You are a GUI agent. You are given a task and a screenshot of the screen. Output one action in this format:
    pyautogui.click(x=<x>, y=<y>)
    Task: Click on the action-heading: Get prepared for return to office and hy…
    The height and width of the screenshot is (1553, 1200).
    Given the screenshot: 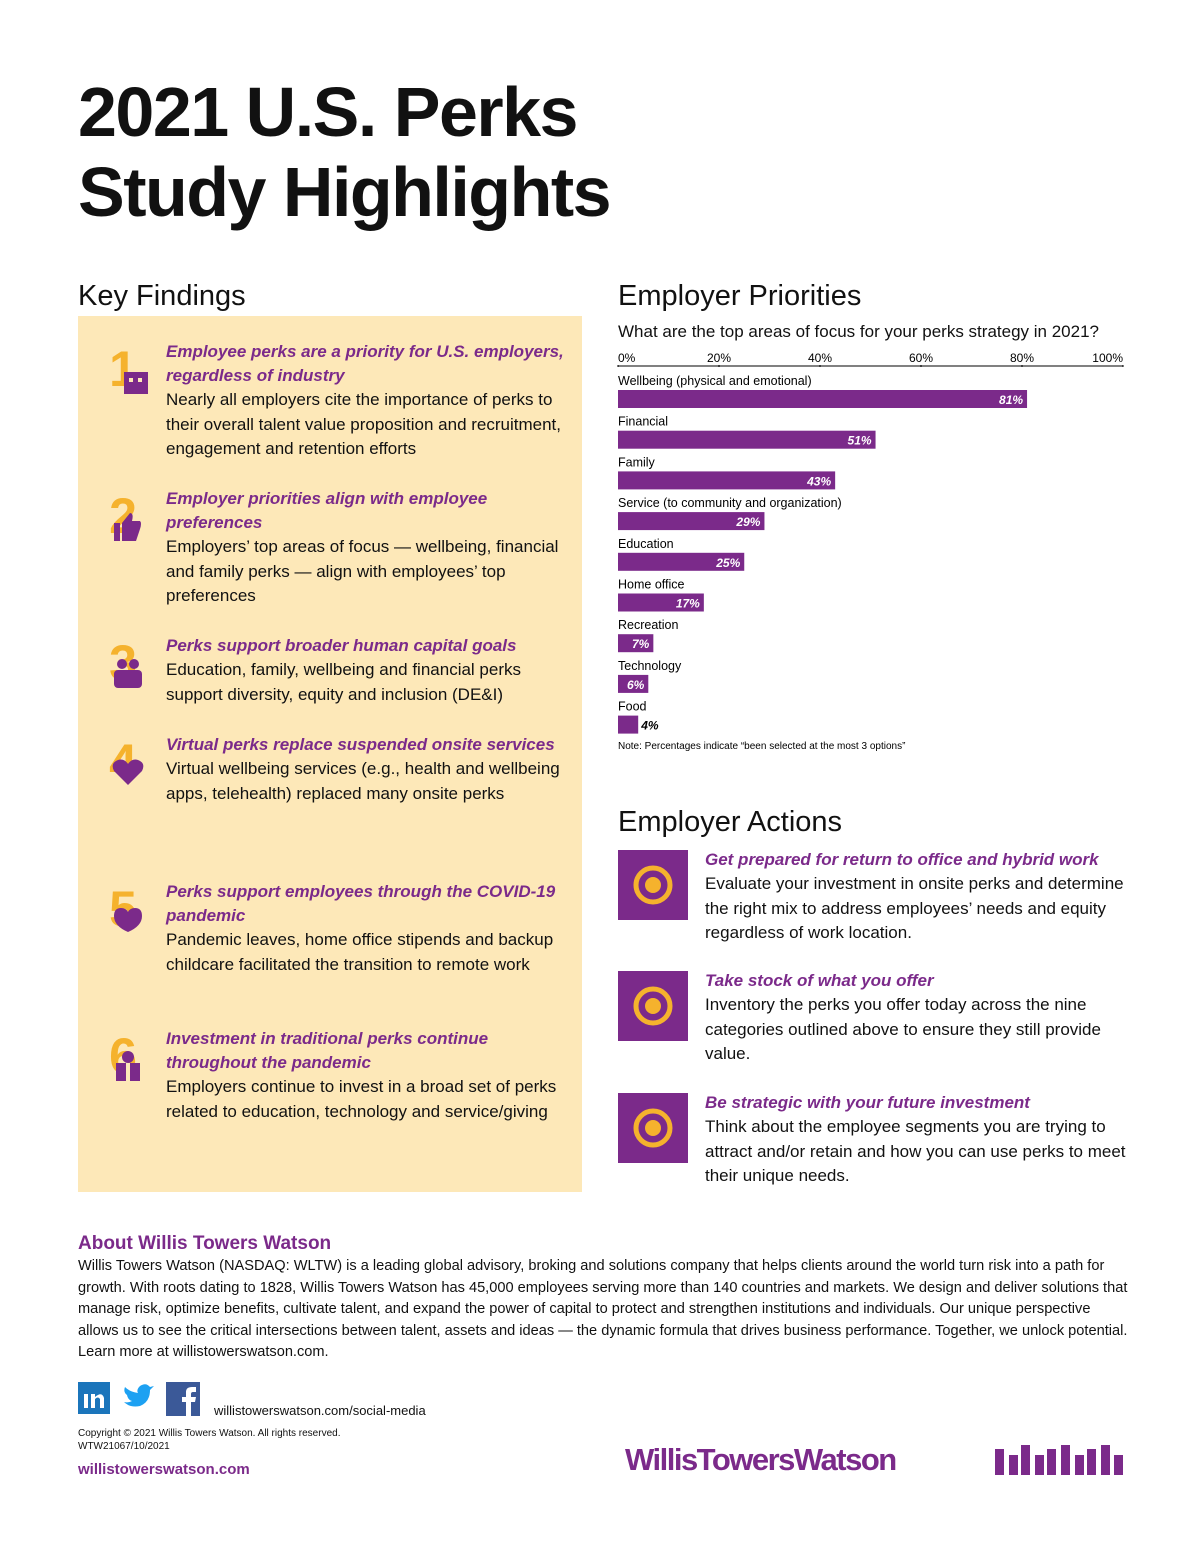 What is the action you would take?
    pyautogui.click(x=902, y=859)
    